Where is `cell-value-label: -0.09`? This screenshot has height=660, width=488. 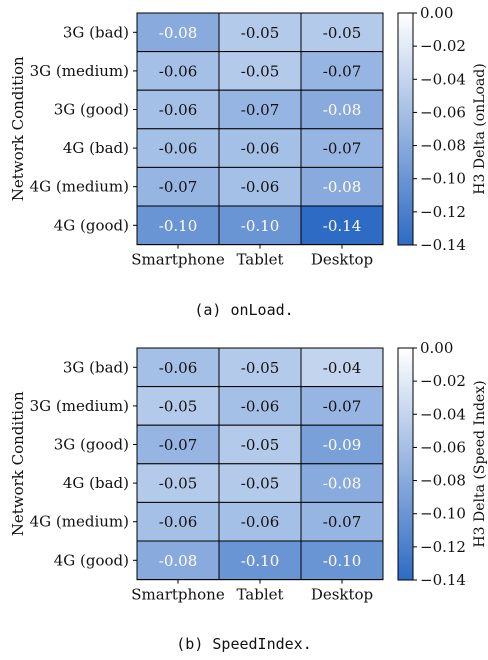
cell-value-label: -0.09 is located at coordinates (342, 445).